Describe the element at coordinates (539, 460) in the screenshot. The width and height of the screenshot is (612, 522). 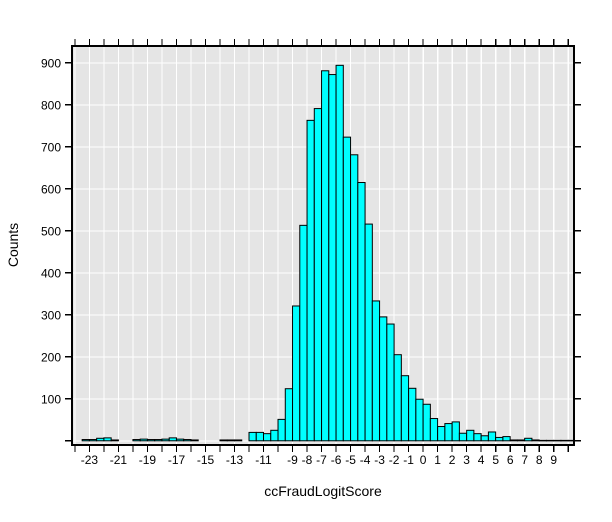
I see `x-tick-label: 8` at that location.